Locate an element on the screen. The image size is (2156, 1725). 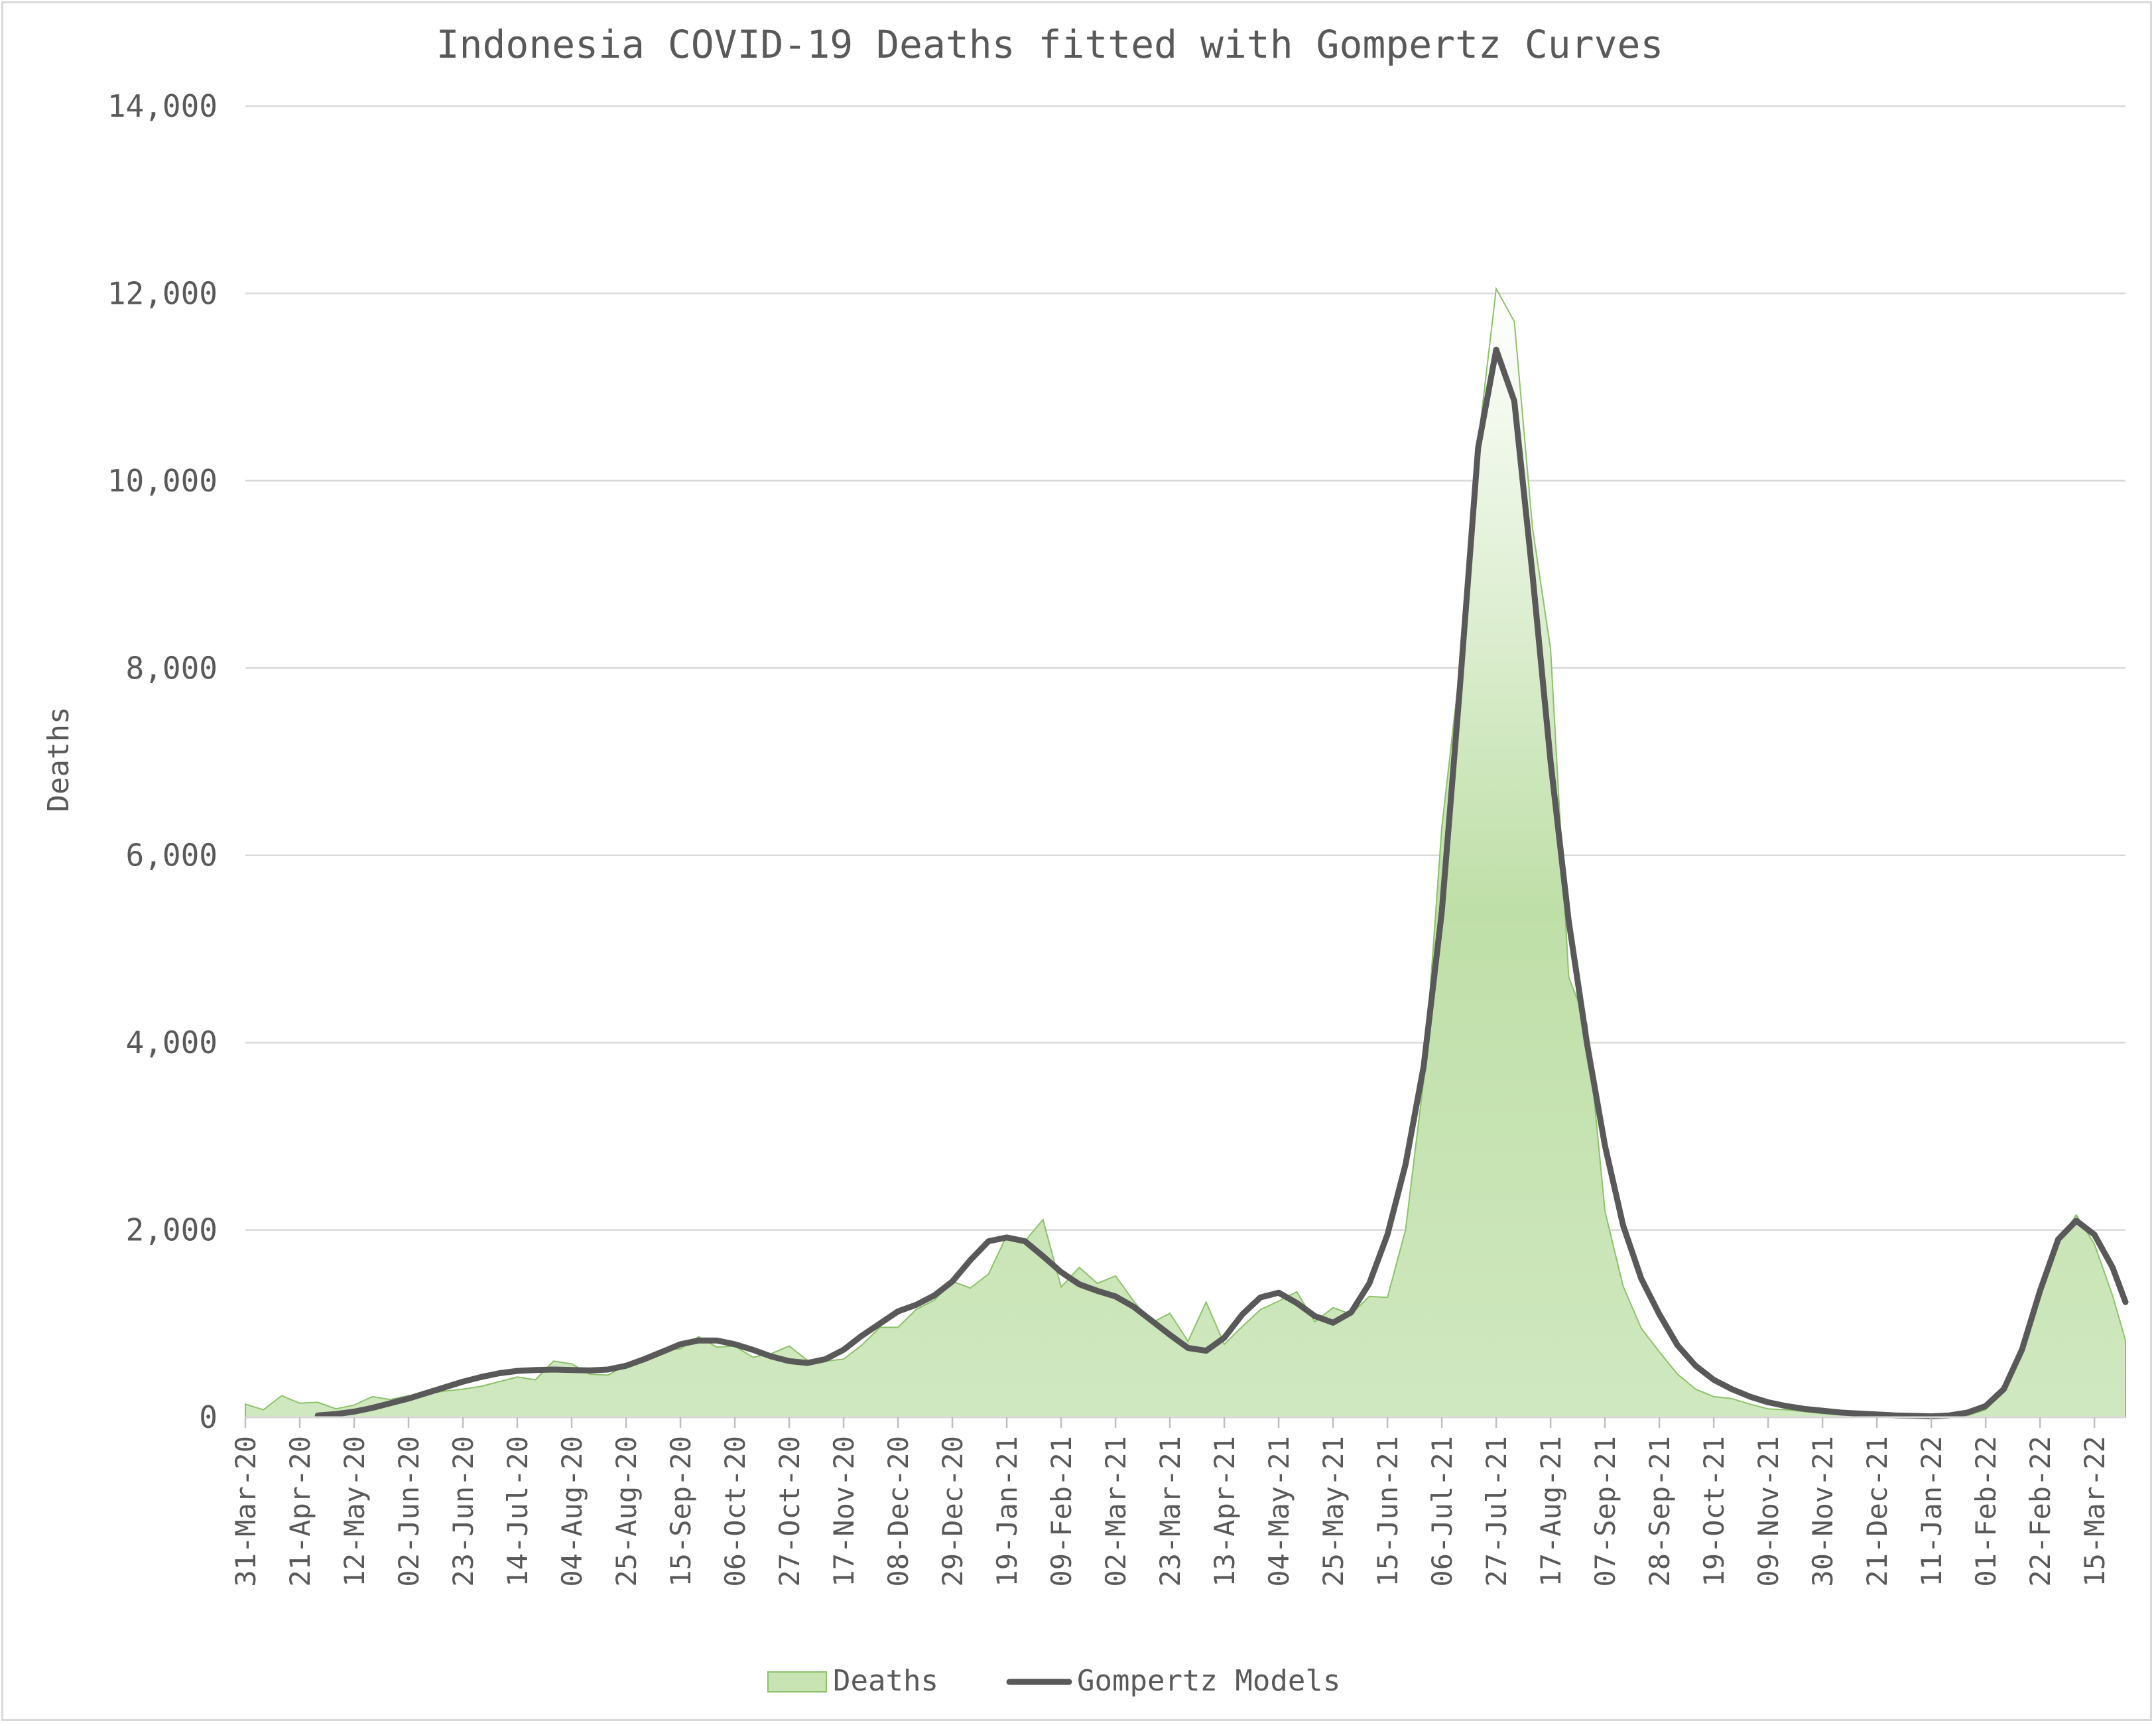
x-tick-label: 17-Aug-21 is located at coordinates (1551, 1511).